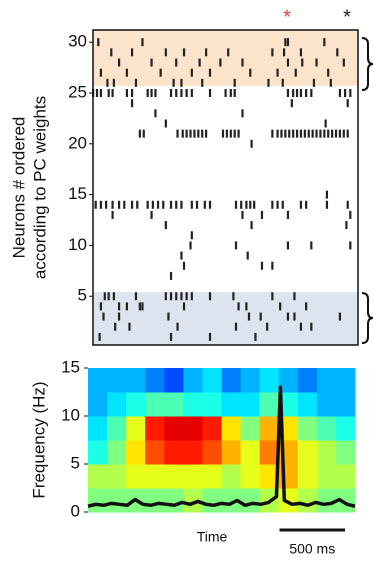 This screenshot has height=565, width=374. I want to click on y-axis-label: Frequency (Hz), so click(38, 439).